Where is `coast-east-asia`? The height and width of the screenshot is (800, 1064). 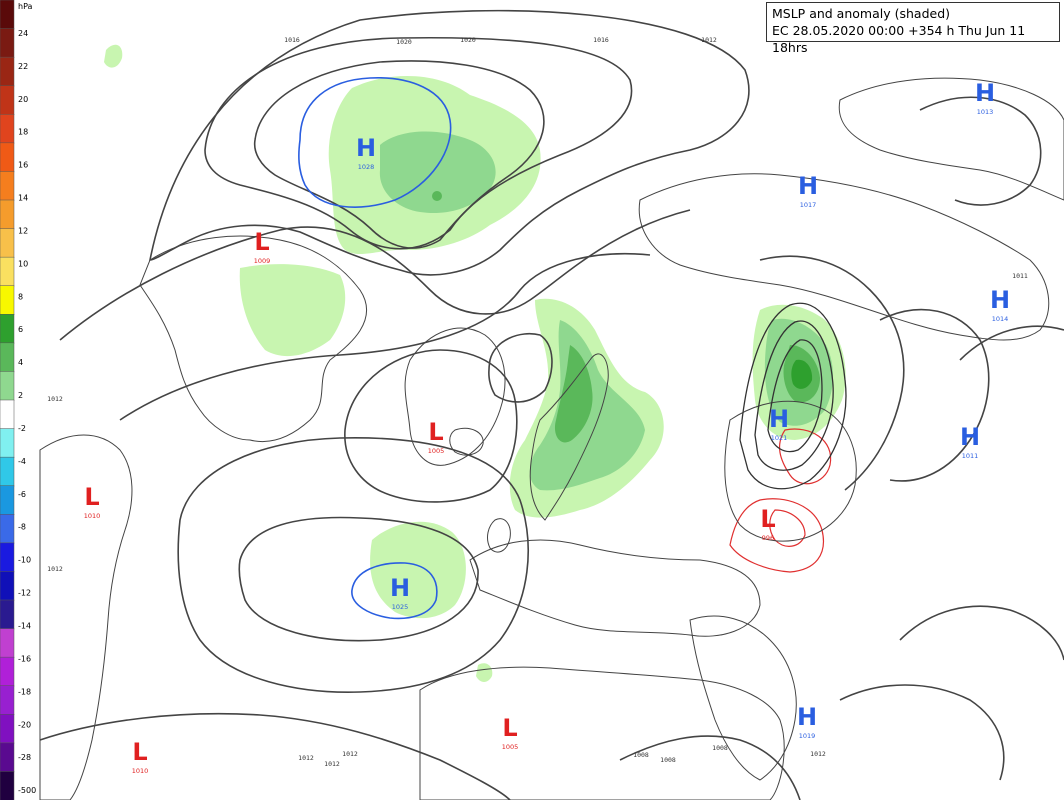 coast-east-asia is located at coordinates (951, 139).